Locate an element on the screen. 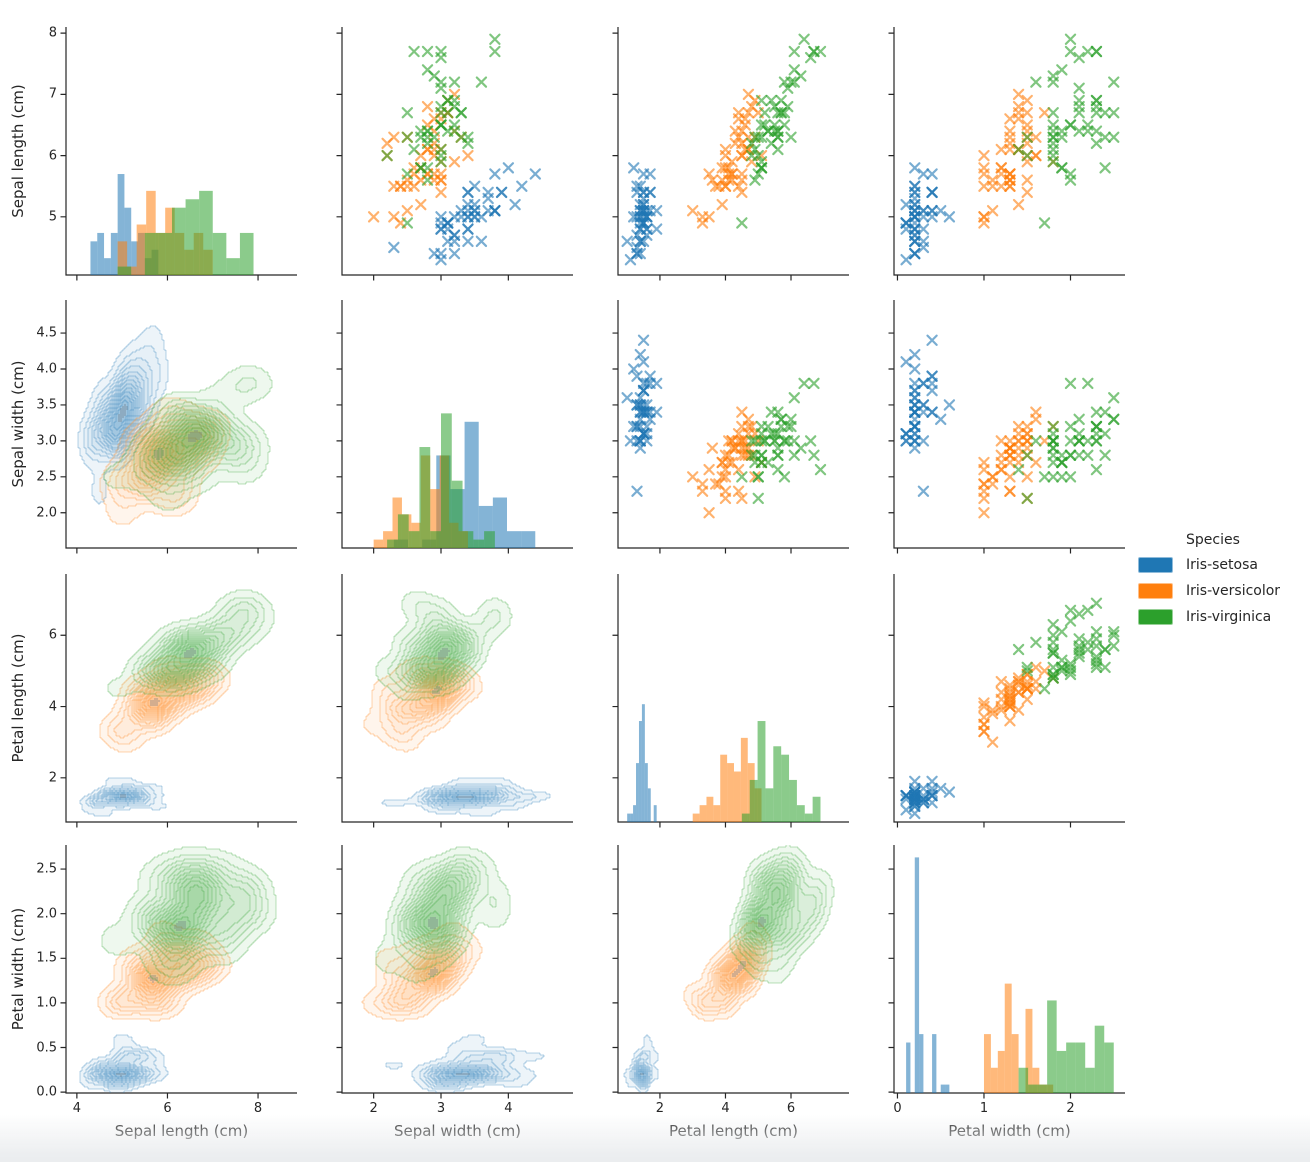 This screenshot has width=1310, height=1162. y-tick-label: 4 is located at coordinates (52, 707).